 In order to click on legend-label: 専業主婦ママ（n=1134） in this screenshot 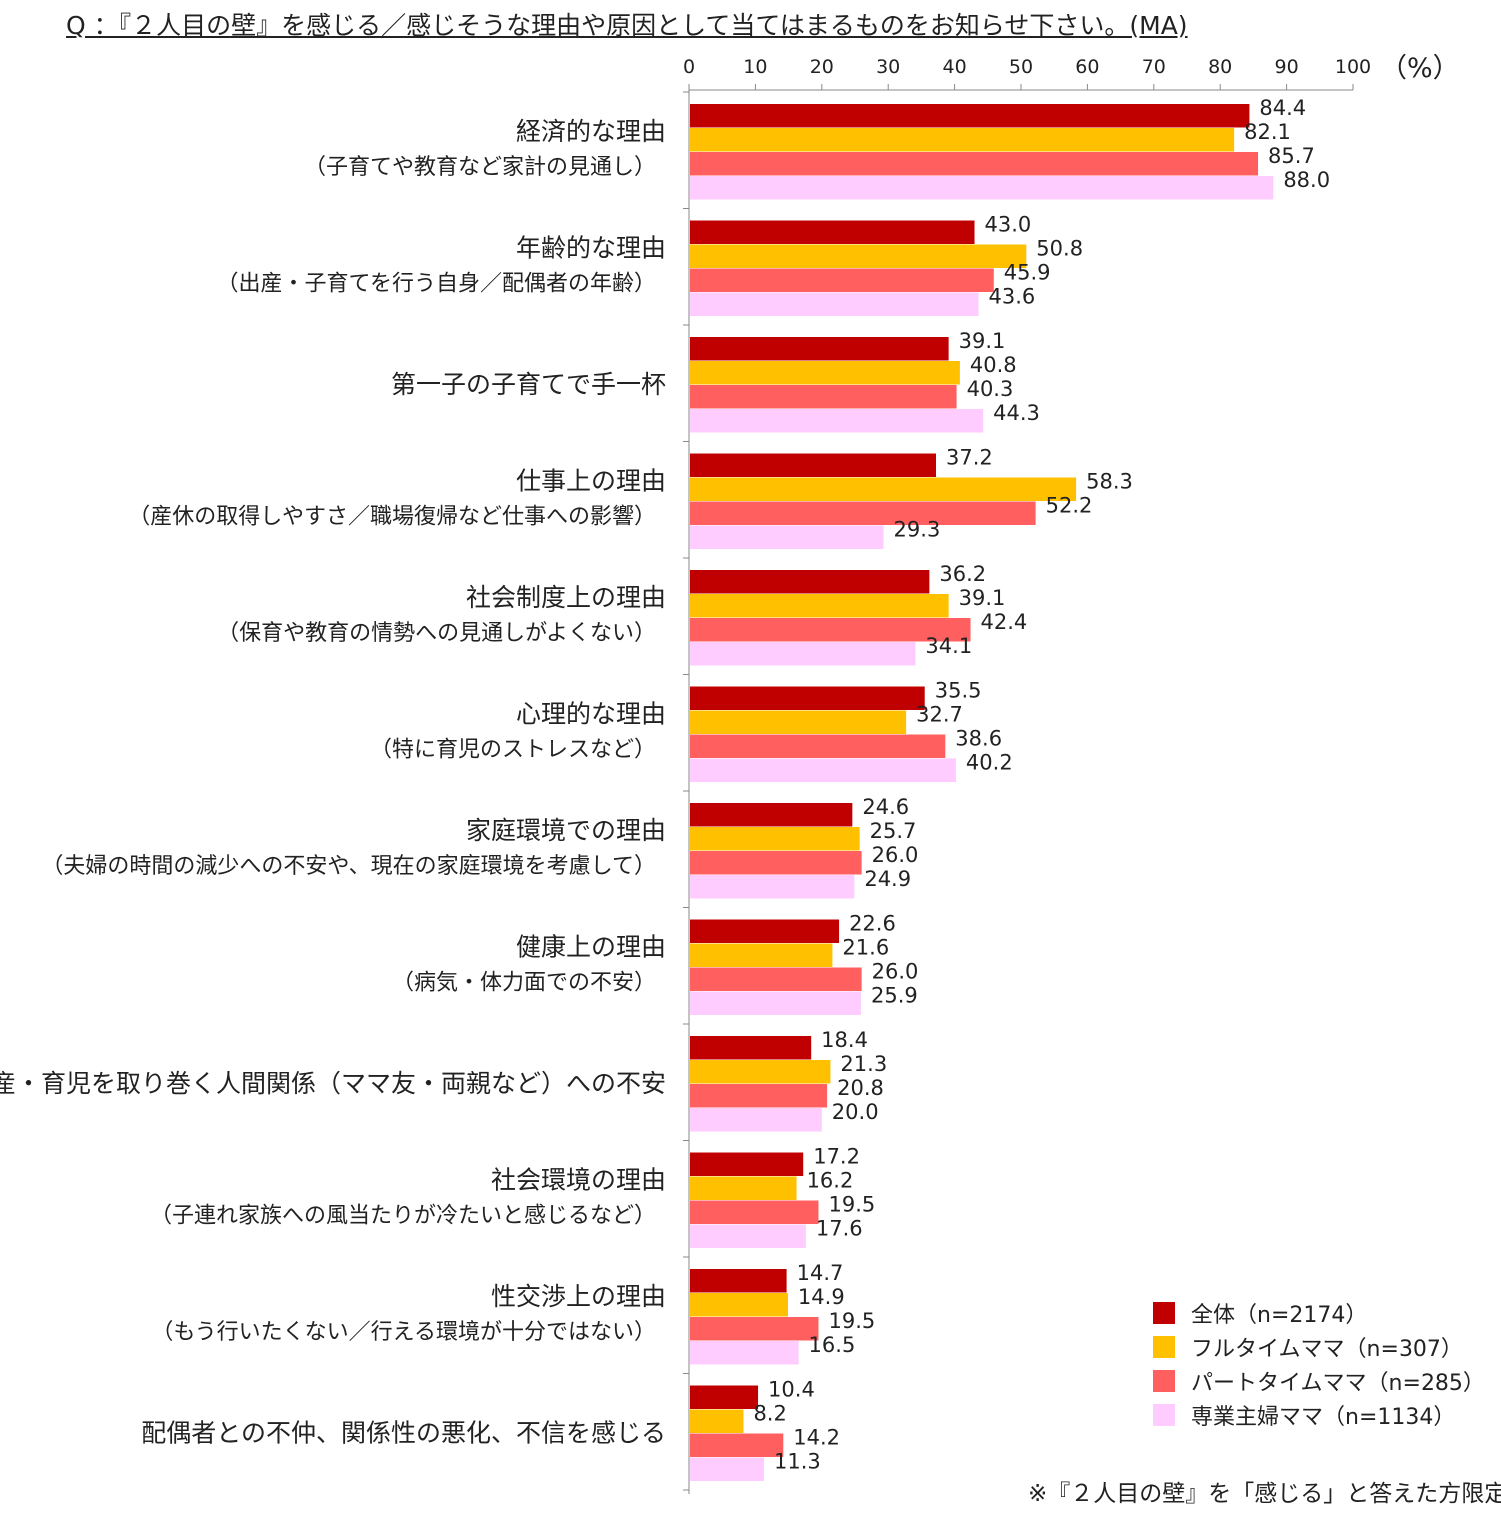, I will do `click(1323, 1417)`.